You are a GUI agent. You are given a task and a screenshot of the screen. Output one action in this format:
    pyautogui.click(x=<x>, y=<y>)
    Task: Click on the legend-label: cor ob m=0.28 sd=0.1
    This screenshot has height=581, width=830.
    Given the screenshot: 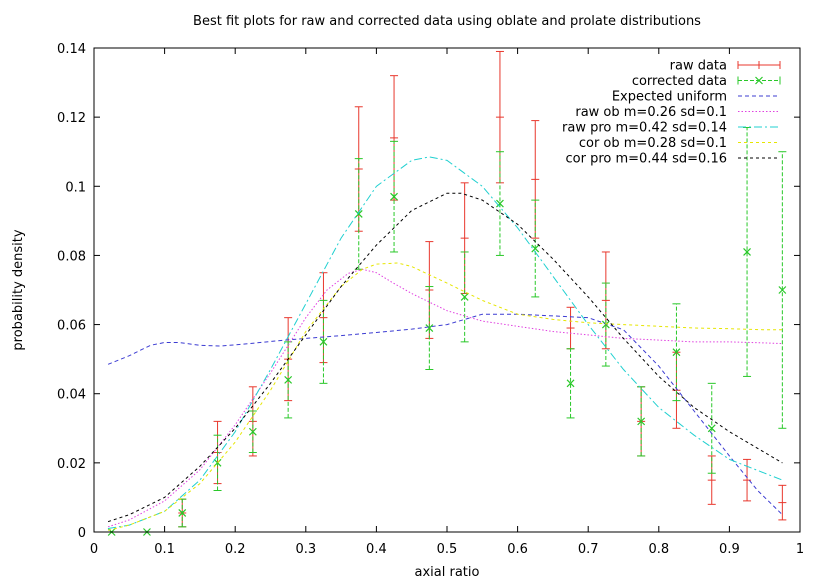 What is the action you would take?
    pyautogui.click(x=653, y=143)
    